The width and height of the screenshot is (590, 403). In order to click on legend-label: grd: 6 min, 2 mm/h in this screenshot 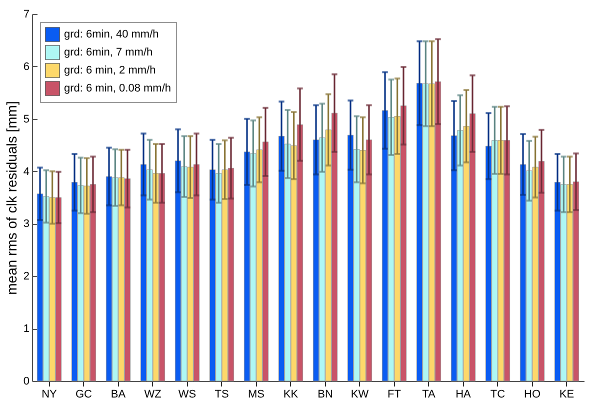, I will do `click(110, 70)`.